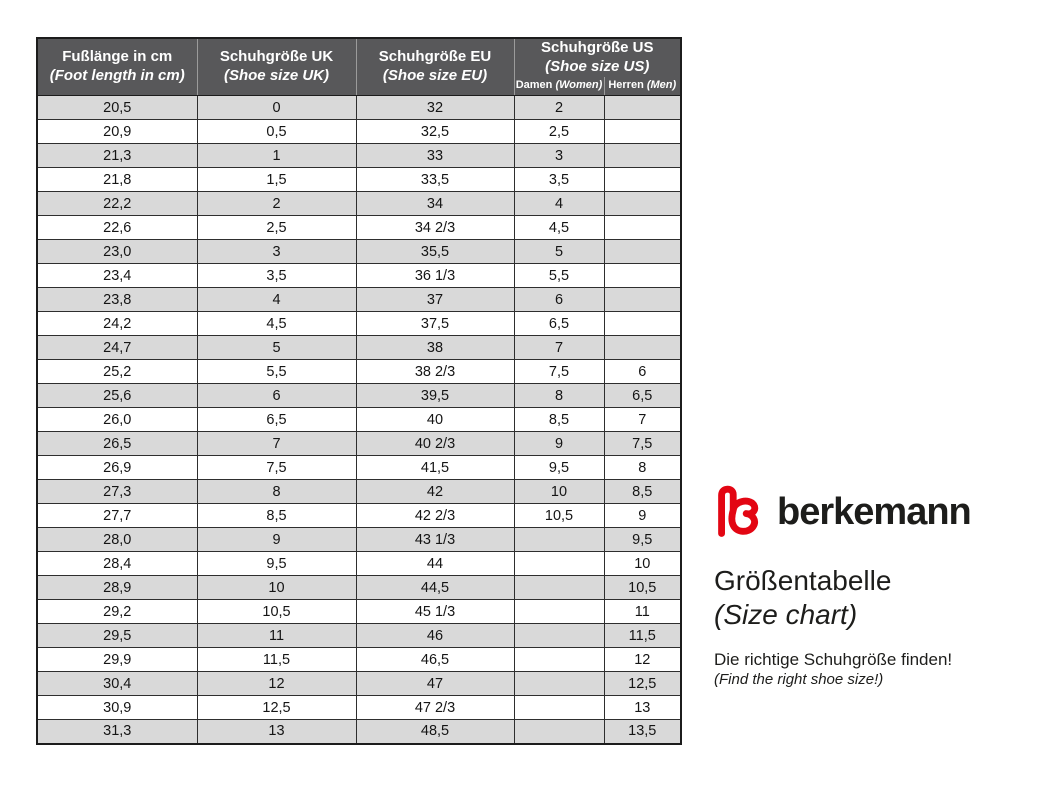  Describe the element at coordinates (642, 587) in the screenshot. I see `cell-shoe_size_us_men: 10,5` at that location.